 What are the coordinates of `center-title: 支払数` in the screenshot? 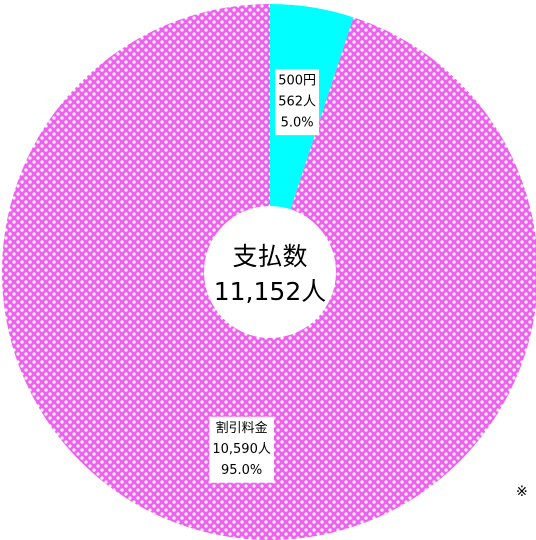 It's located at (269, 256).